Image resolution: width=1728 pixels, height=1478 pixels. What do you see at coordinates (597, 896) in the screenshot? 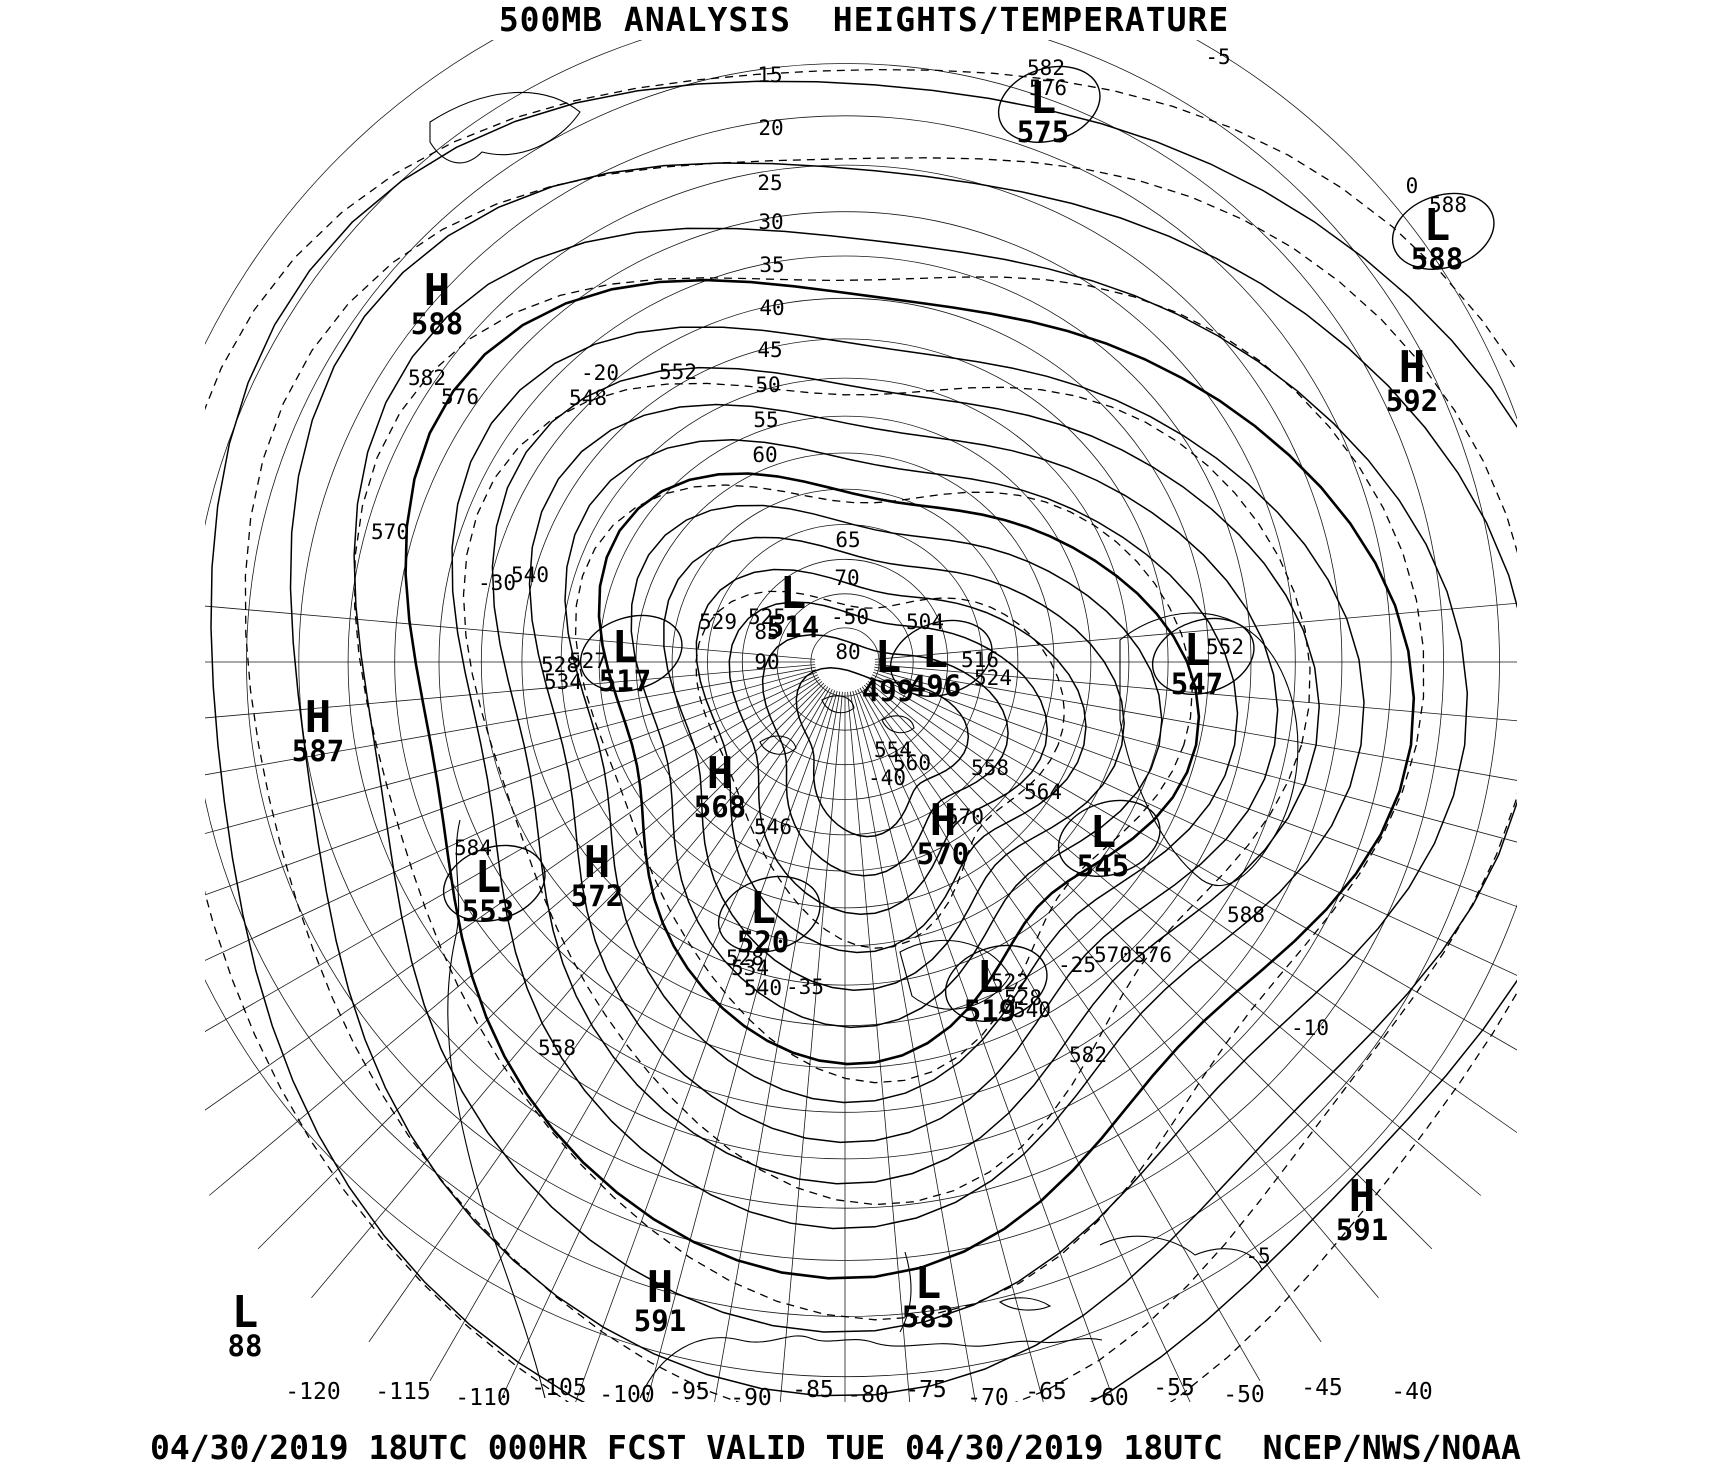
I see `center-value: 572` at bounding box center [597, 896].